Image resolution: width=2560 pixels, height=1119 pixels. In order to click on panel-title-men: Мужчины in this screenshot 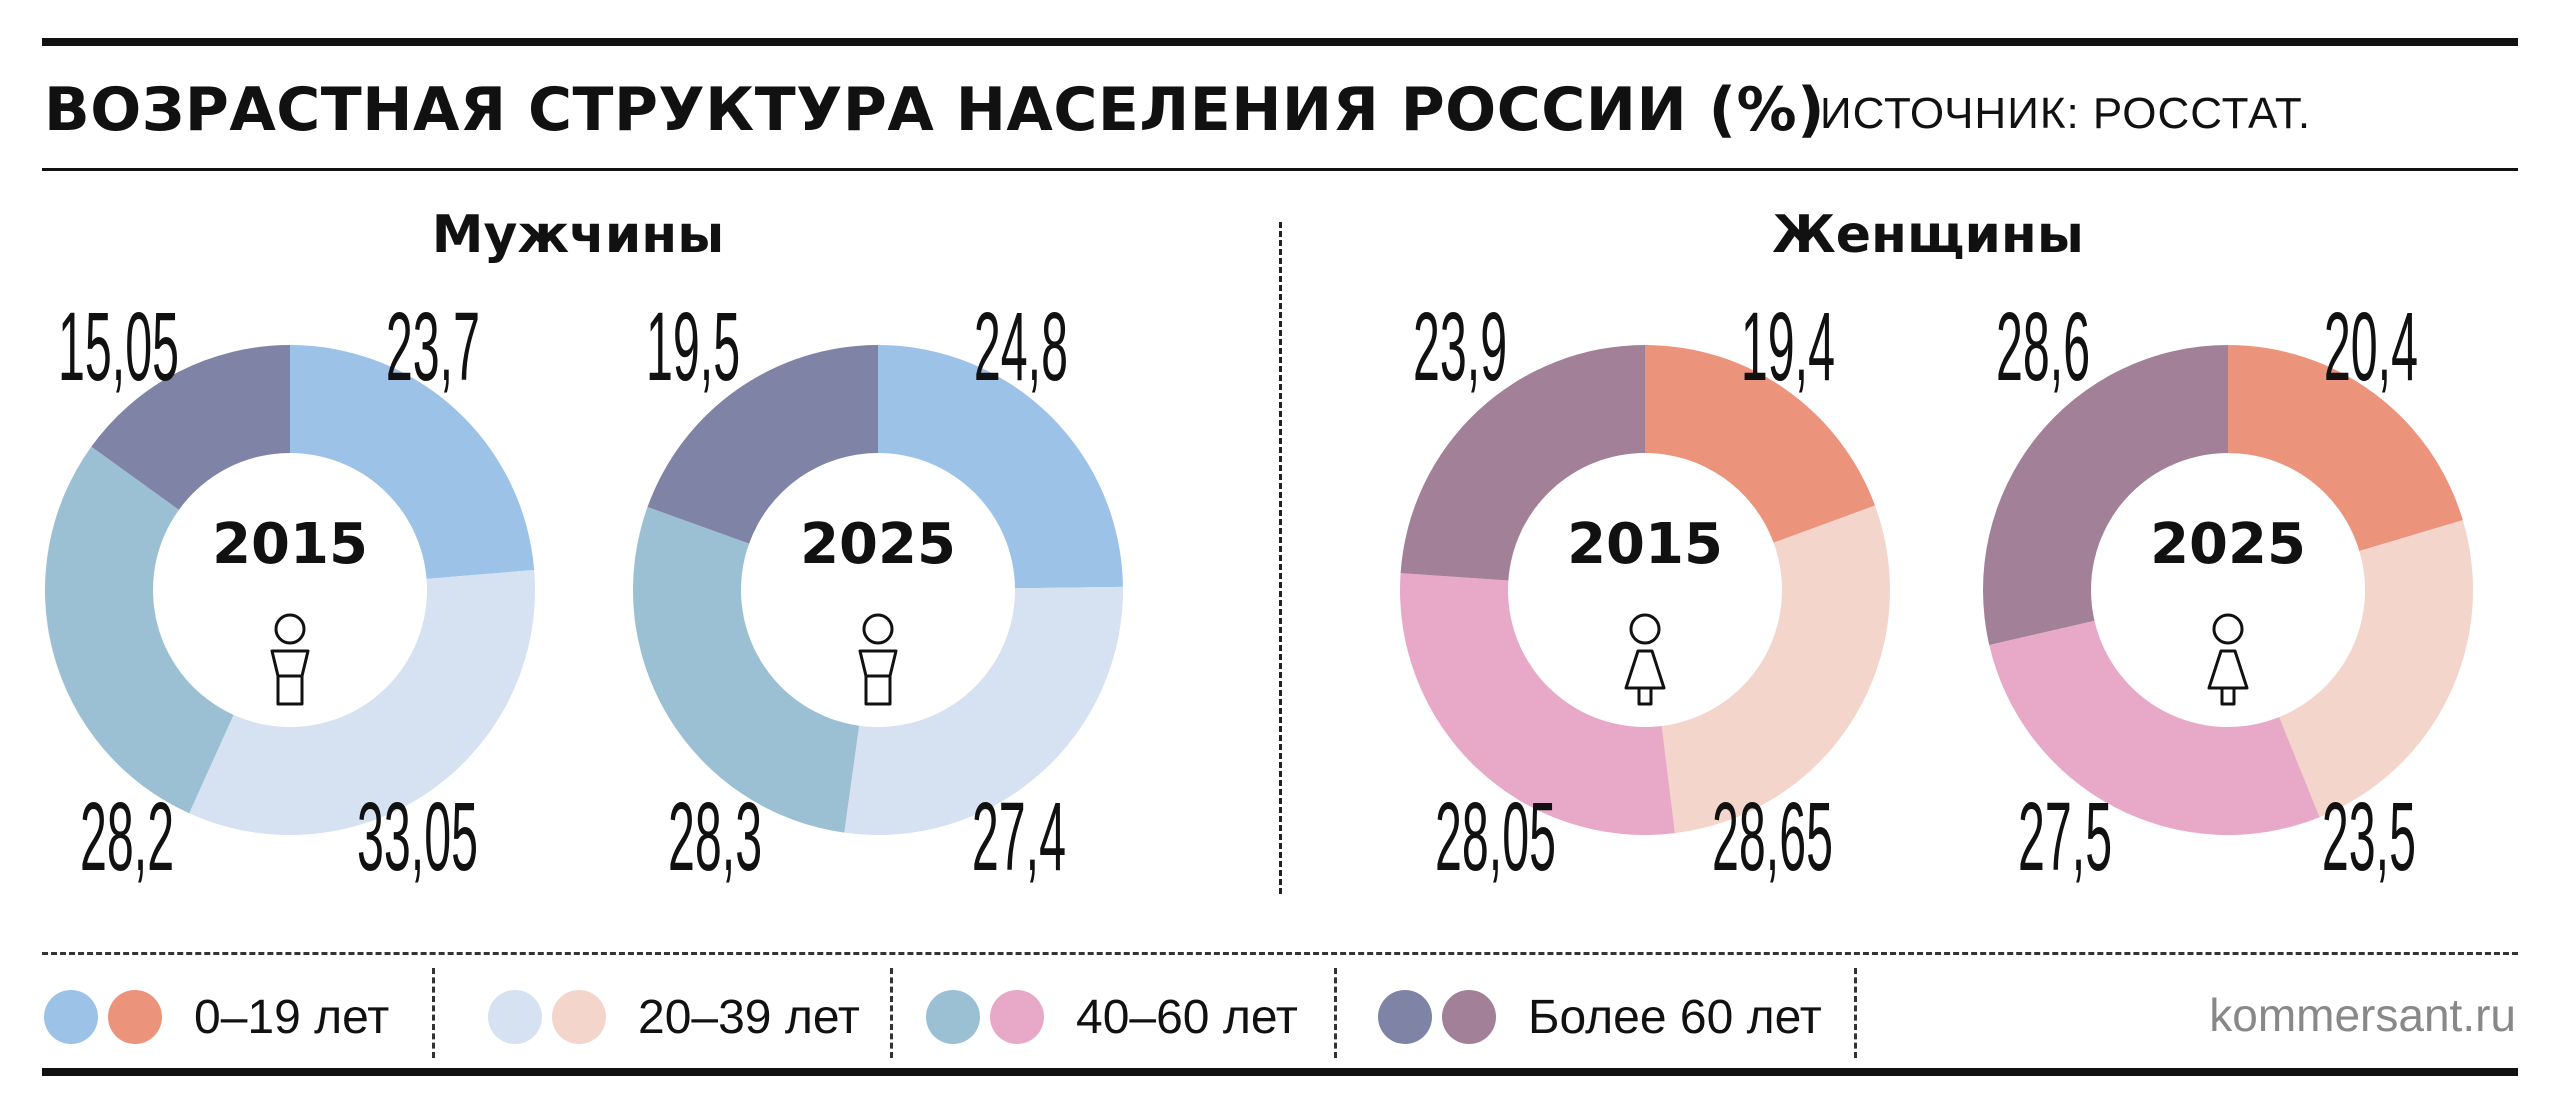, I will do `click(578, 235)`.